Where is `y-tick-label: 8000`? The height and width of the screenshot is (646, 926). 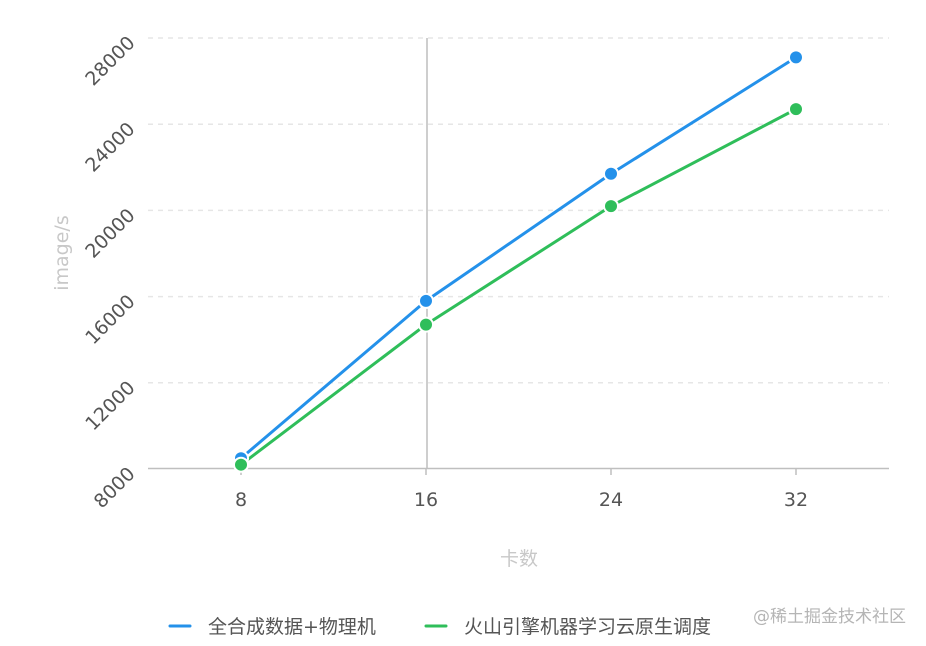 y-tick-label: 8000 is located at coordinates (115, 488).